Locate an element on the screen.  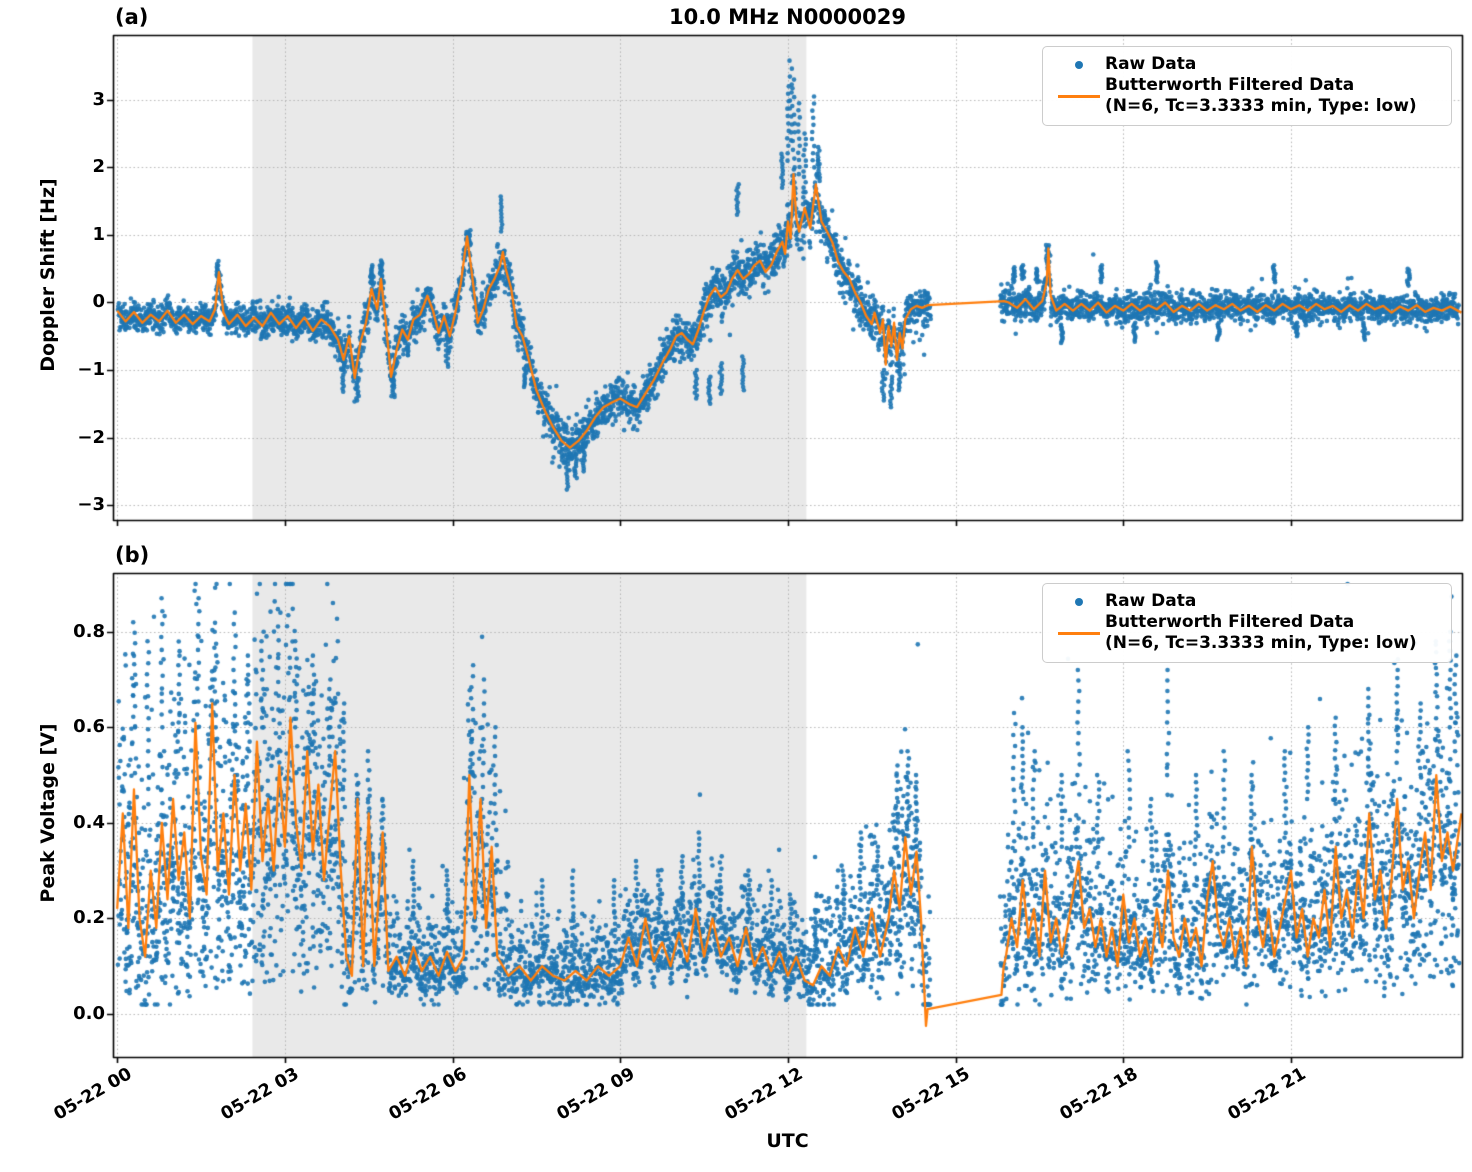
y-tick-label-a: −3 is located at coordinates (91, 505).